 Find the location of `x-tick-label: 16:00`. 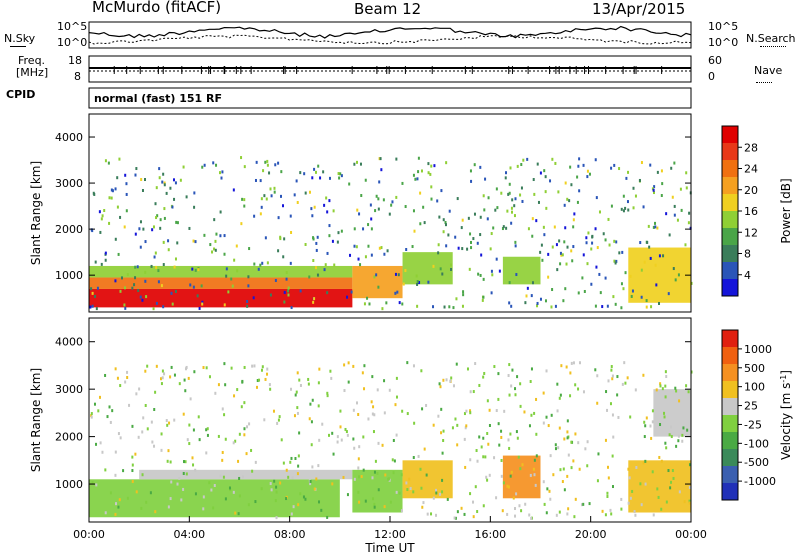

x-tick-label: 16:00 is located at coordinates (490, 534).